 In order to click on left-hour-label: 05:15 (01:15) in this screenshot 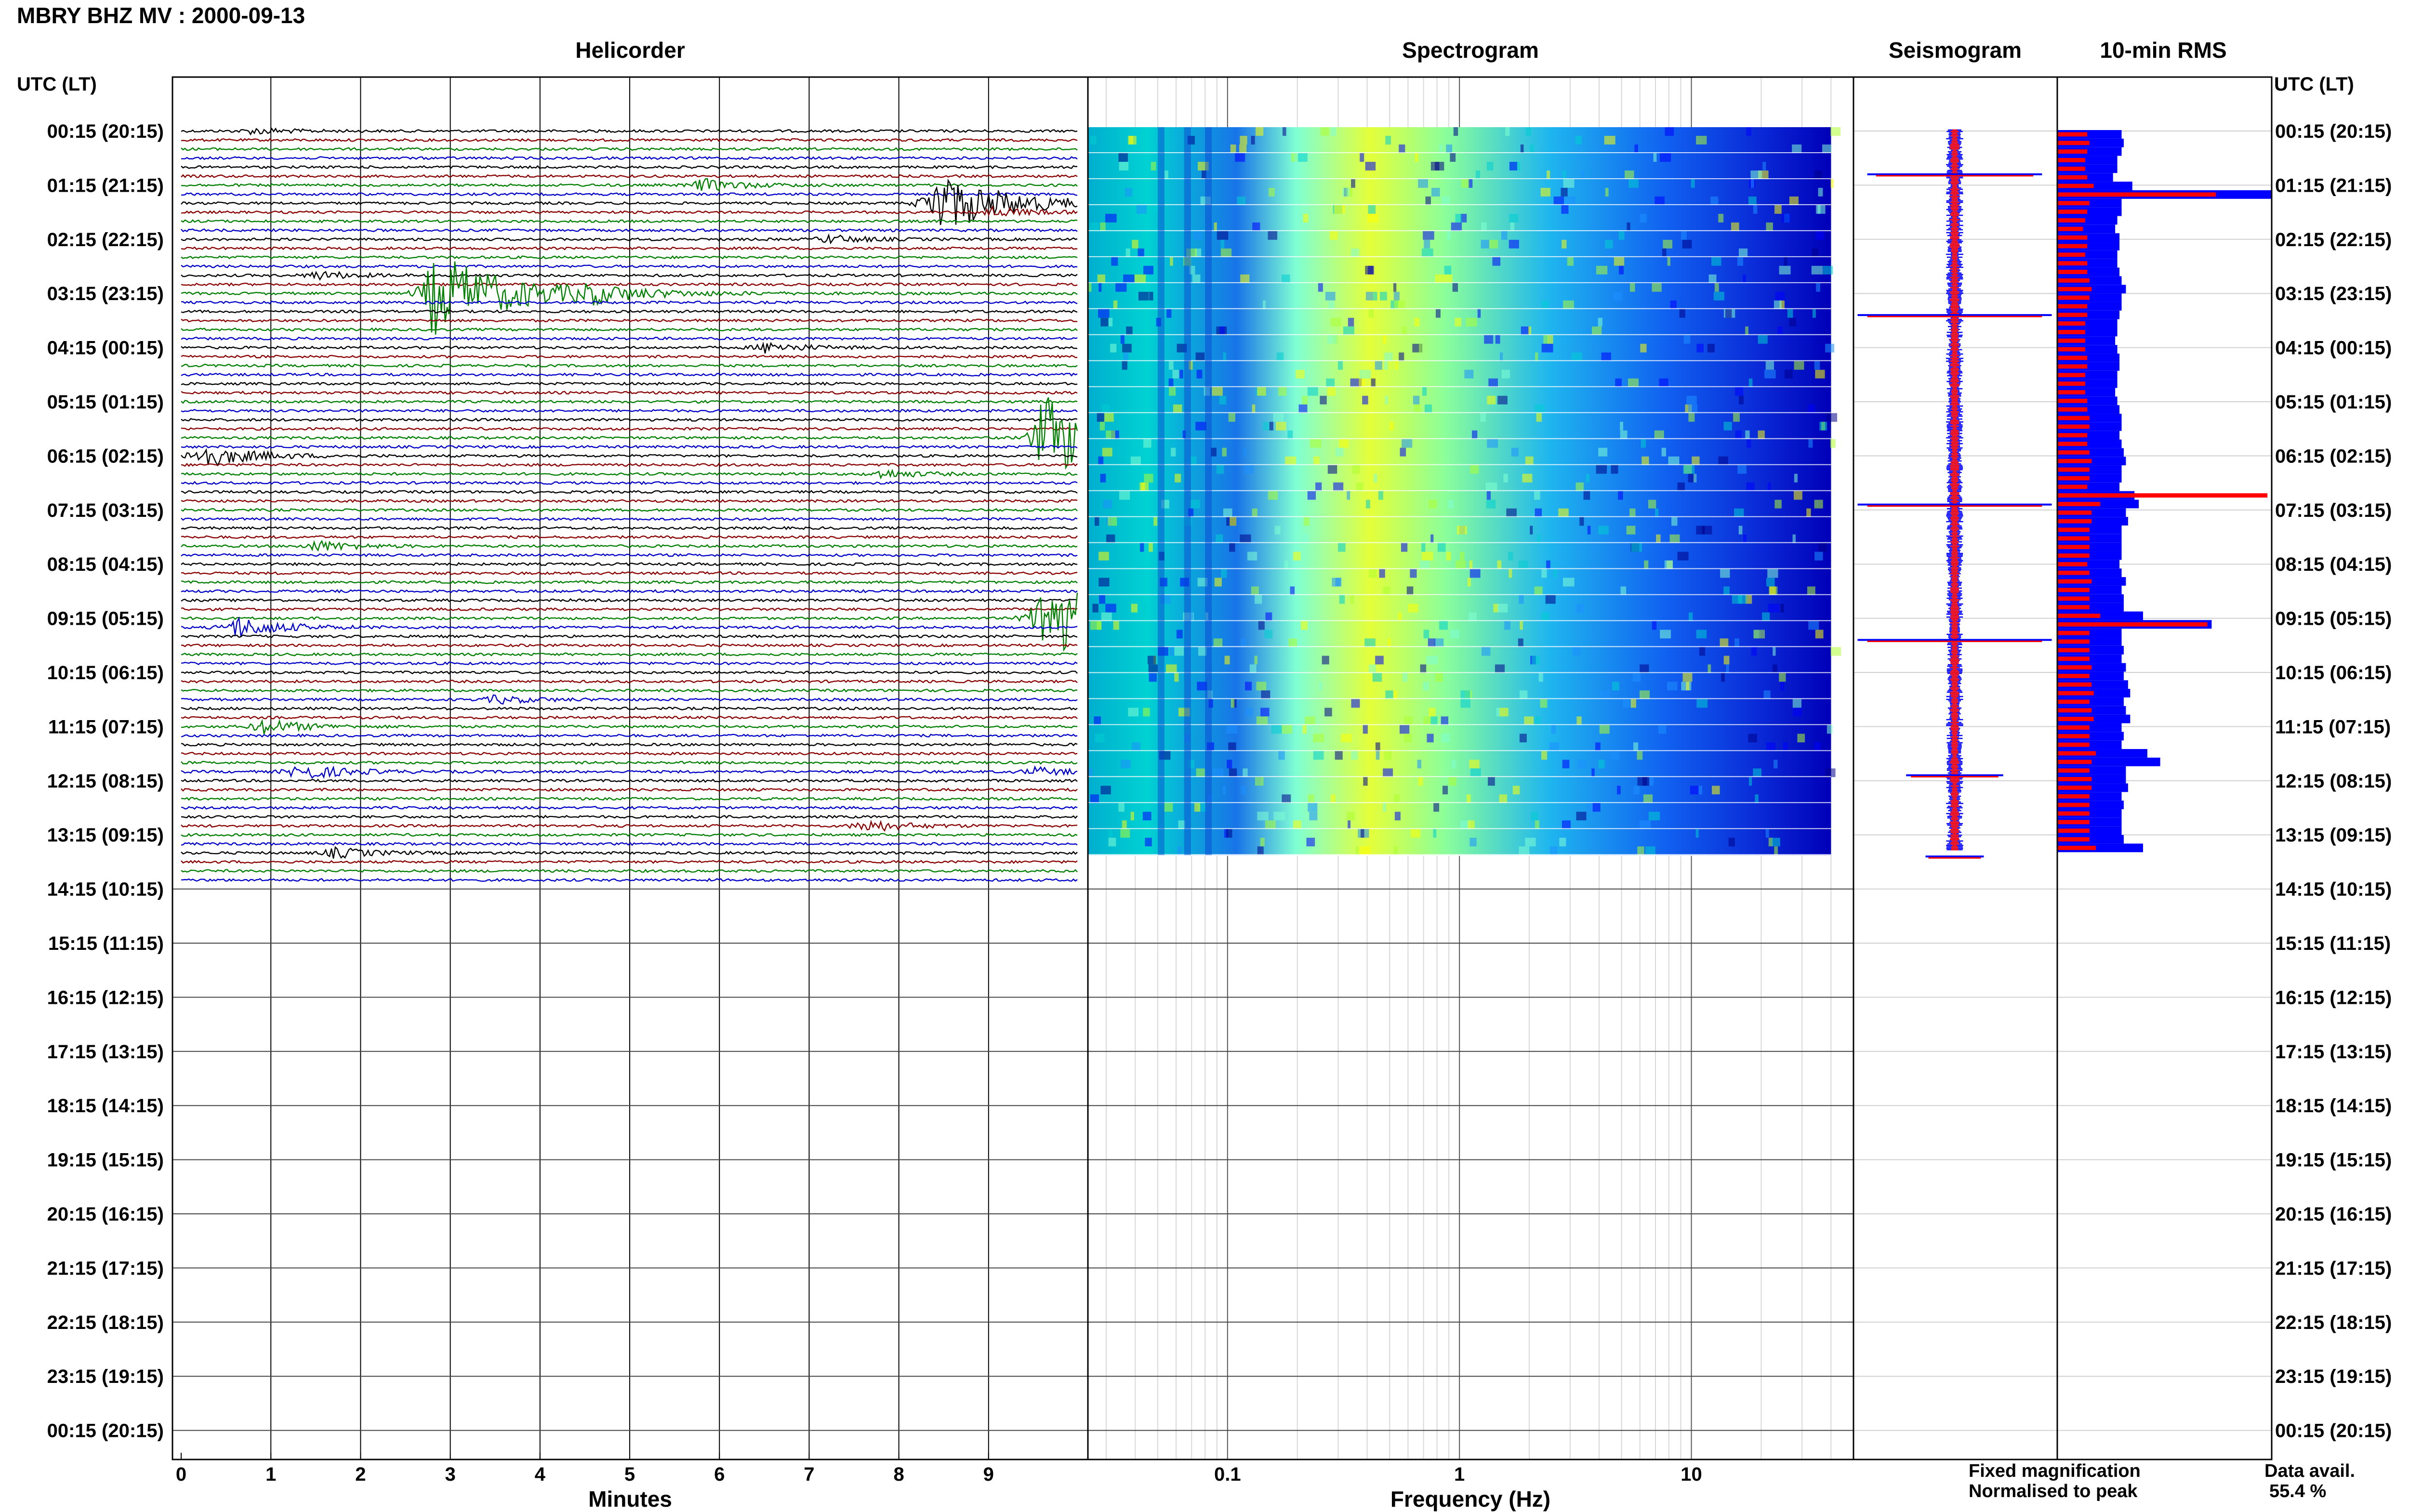, I will do `click(105, 402)`.